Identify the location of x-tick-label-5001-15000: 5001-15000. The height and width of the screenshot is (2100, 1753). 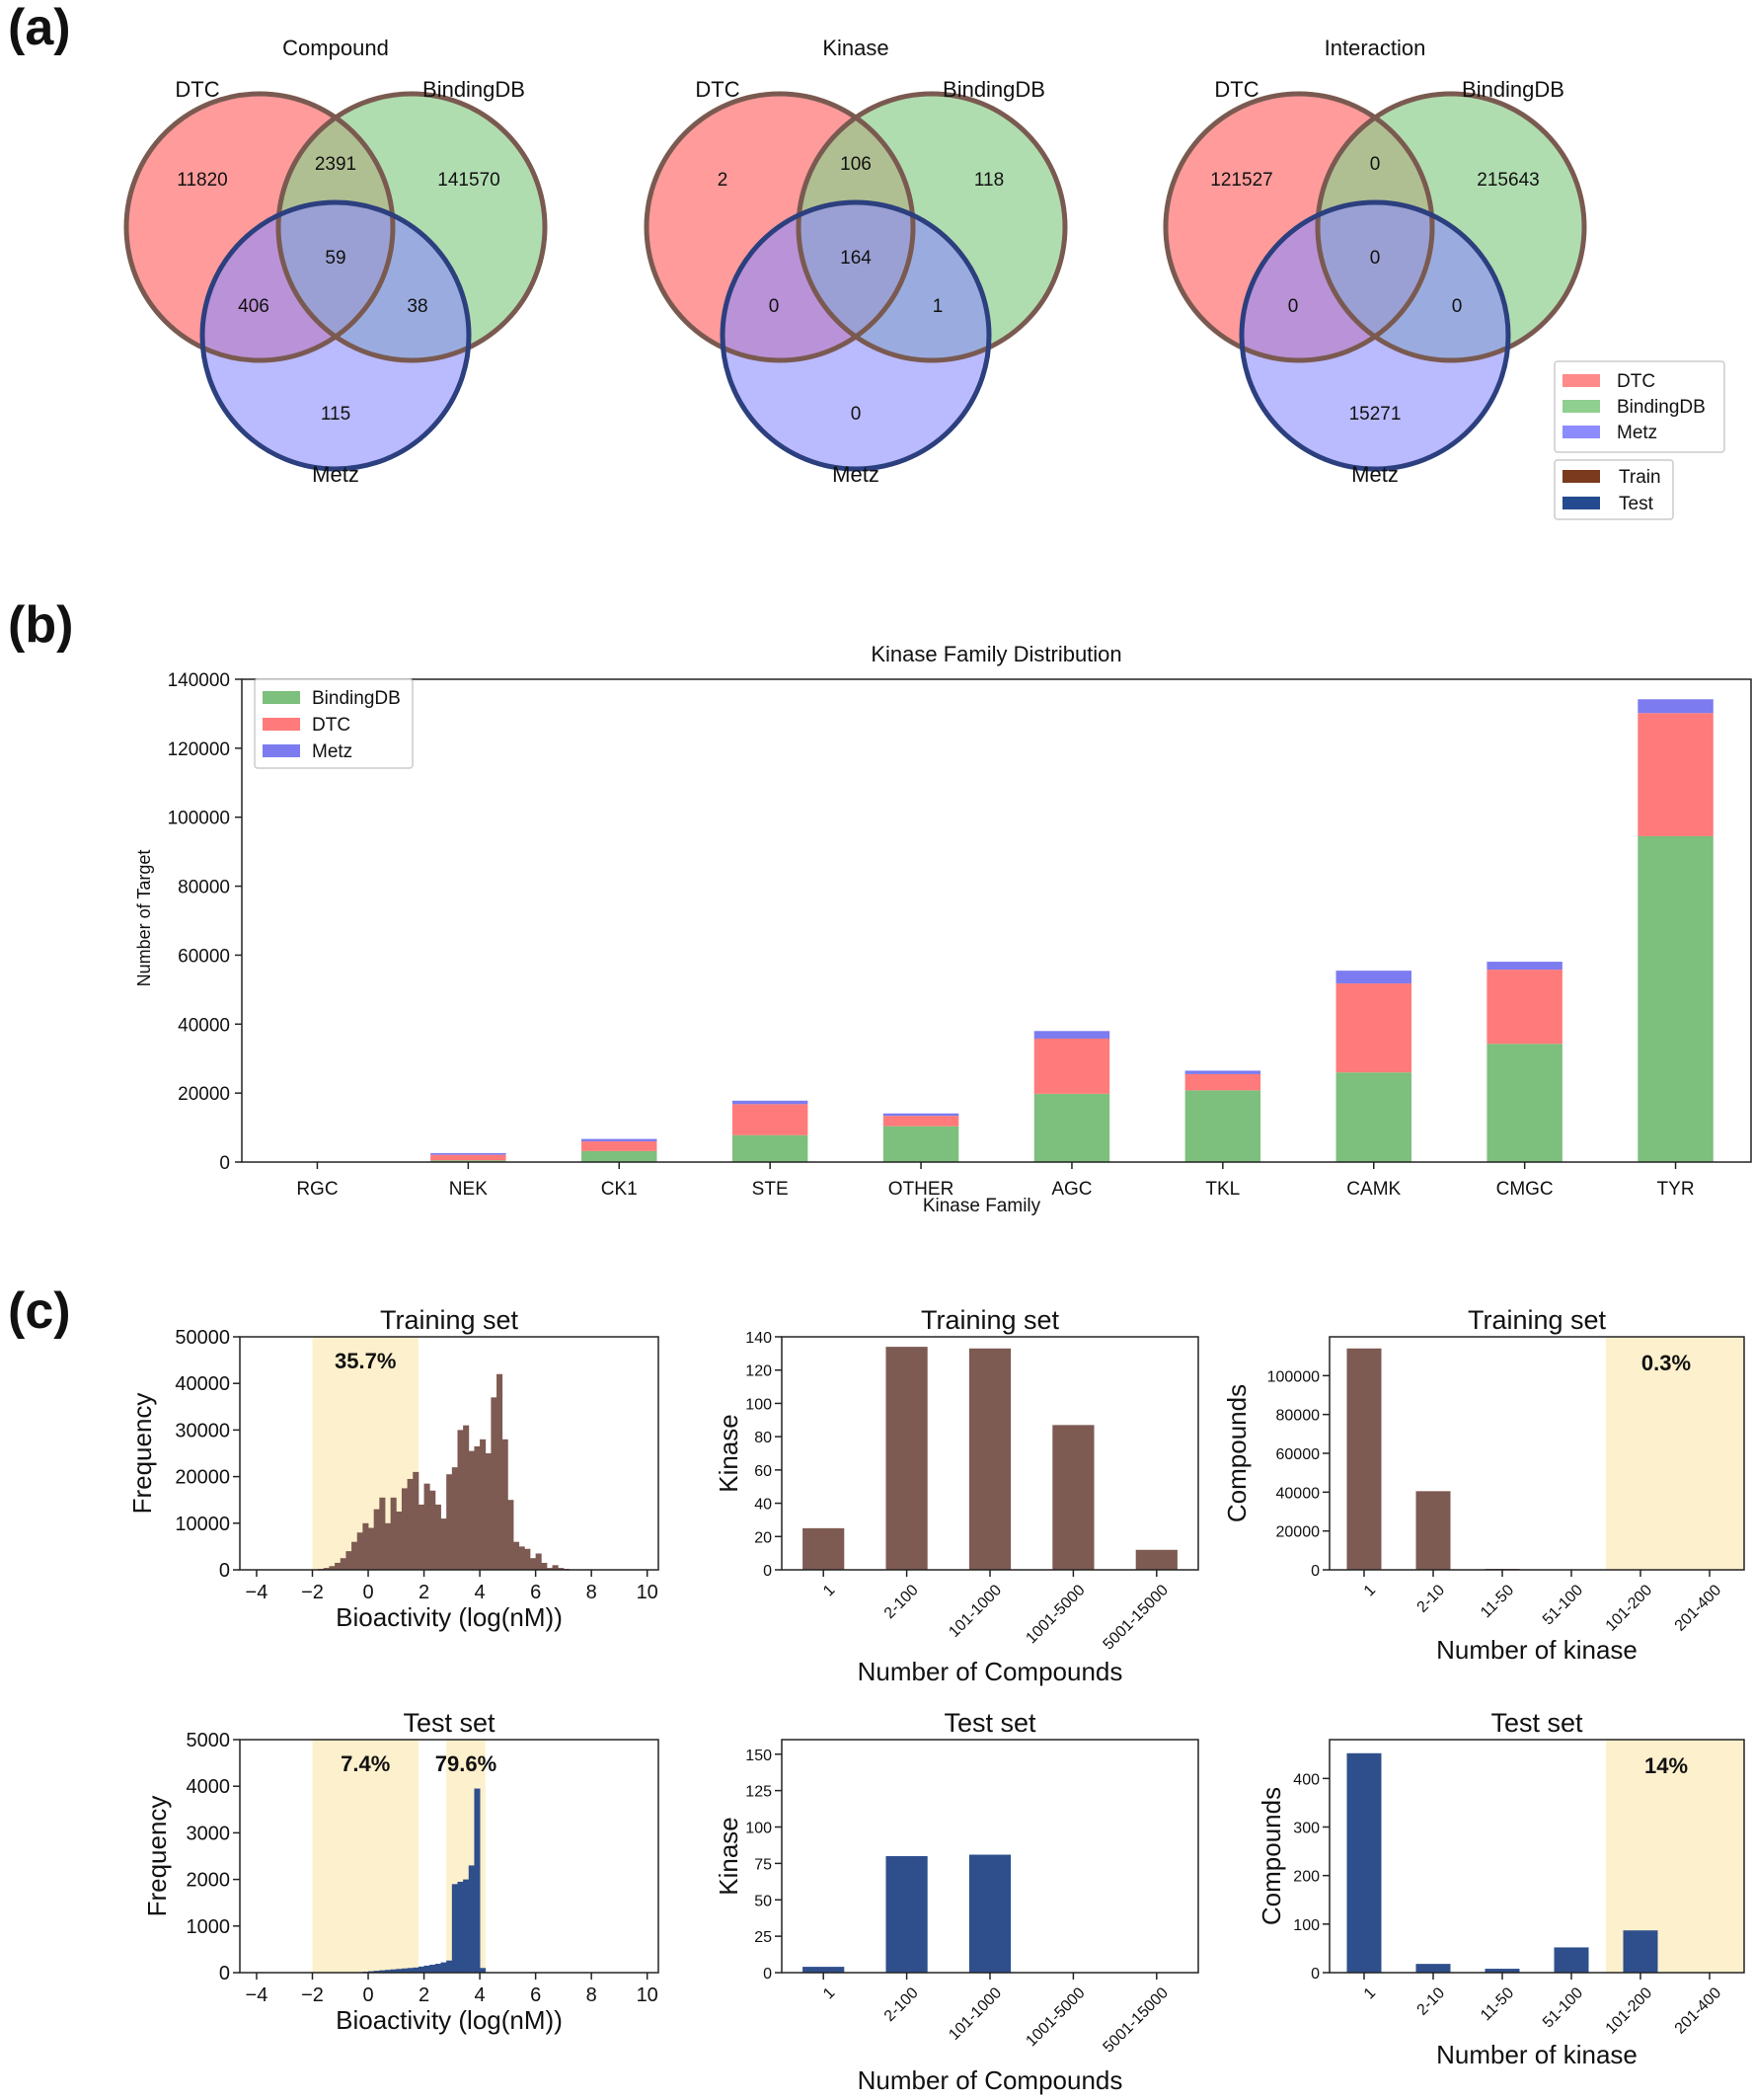
(1137, 2020).